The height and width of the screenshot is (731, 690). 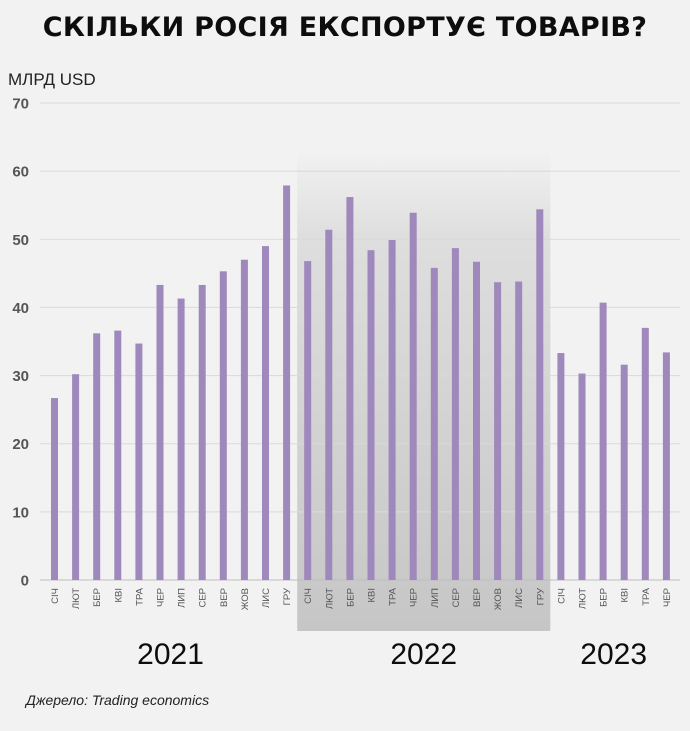 I want to click on source-note: Джерело: Trading economics, so click(x=118, y=700).